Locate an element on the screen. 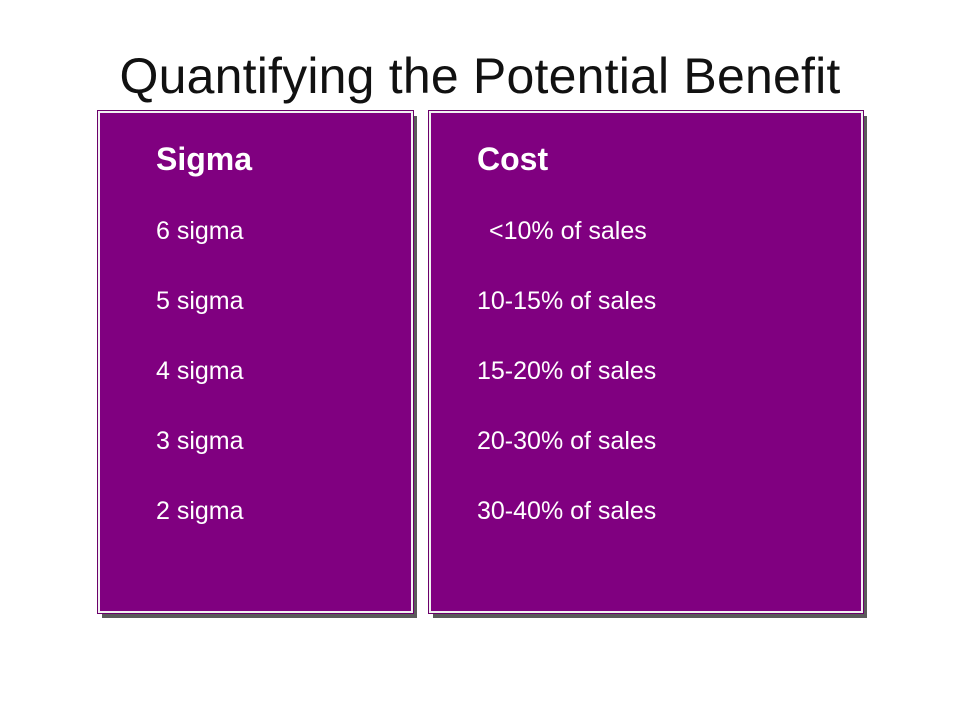 This screenshot has width=960, height=720. slide-title: Quantifying the Potential Benefit is located at coordinates (480, 76).